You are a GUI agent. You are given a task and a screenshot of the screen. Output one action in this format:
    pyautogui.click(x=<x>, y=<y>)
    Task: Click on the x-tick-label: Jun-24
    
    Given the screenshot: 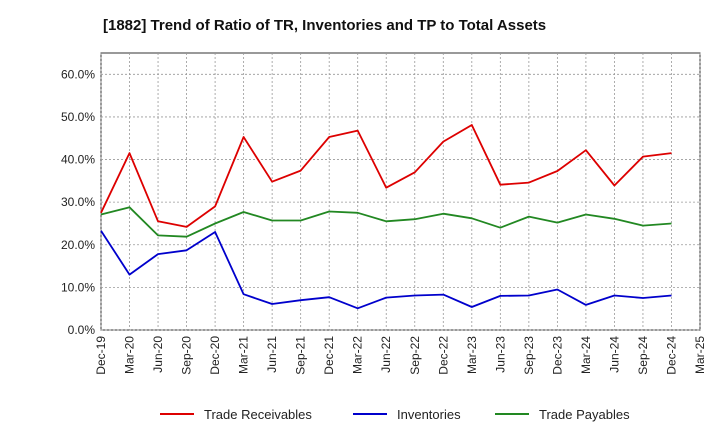 What is the action you would take?
    pyautogui.click(x=614, y=354)
    